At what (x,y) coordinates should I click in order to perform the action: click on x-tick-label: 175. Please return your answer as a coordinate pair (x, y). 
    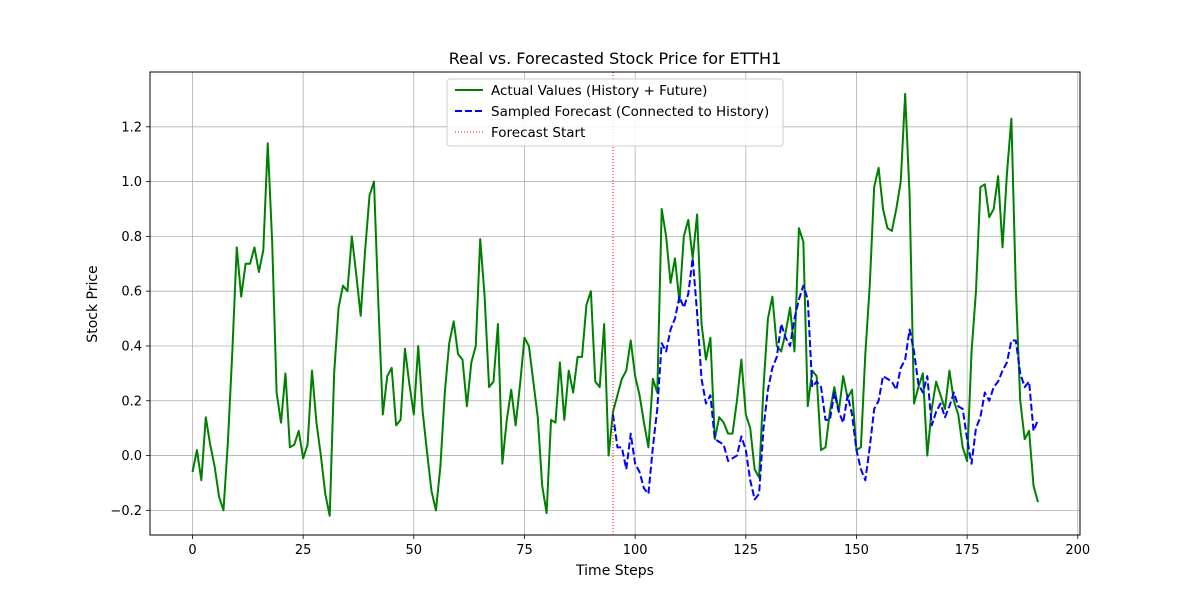
    Looking at the image, I should click on (967, 550).